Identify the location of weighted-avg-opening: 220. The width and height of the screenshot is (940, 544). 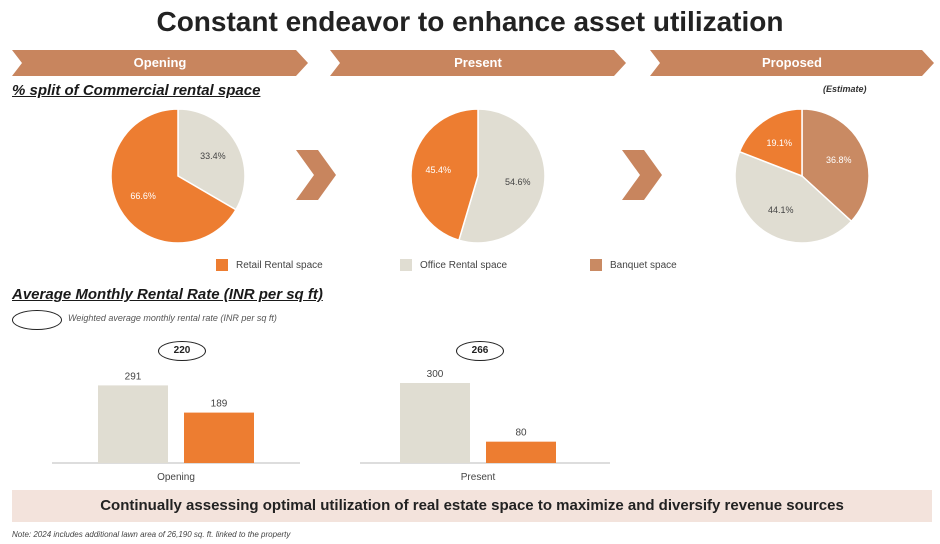
(182, 351).